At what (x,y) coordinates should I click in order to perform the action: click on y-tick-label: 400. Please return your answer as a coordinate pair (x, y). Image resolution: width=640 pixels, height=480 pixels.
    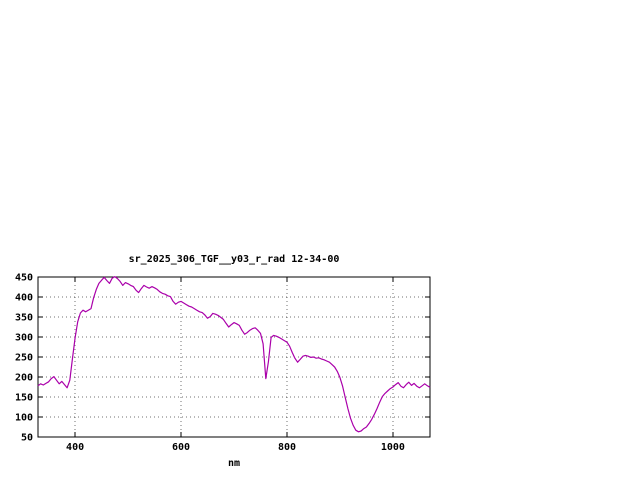
    Looking at the image, I should click on (24, 298).